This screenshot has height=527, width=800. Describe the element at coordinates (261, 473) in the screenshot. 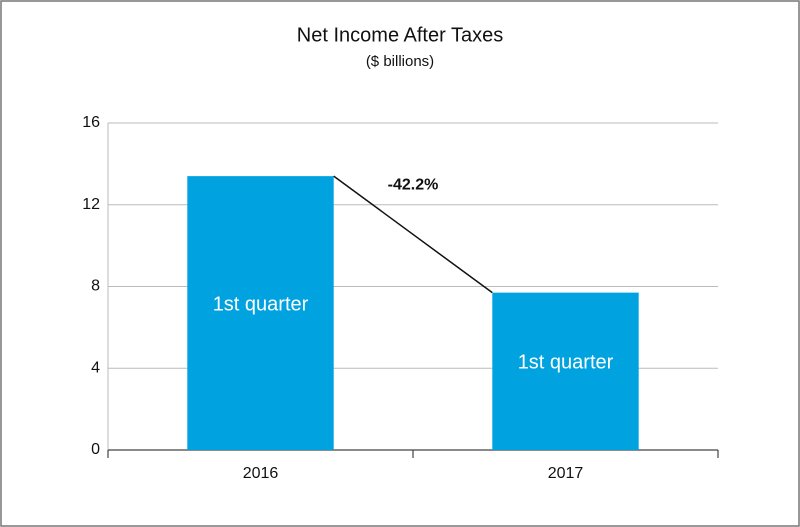

I see `x-tick-label: 2016` at that location.